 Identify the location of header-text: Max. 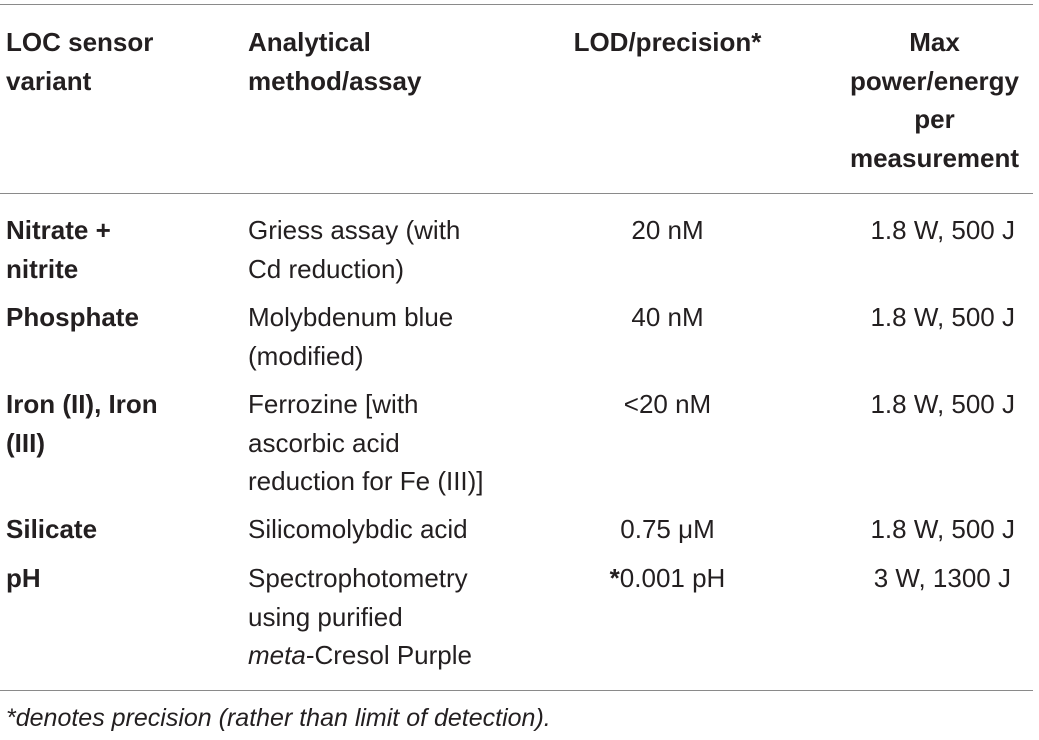
(934, 42).